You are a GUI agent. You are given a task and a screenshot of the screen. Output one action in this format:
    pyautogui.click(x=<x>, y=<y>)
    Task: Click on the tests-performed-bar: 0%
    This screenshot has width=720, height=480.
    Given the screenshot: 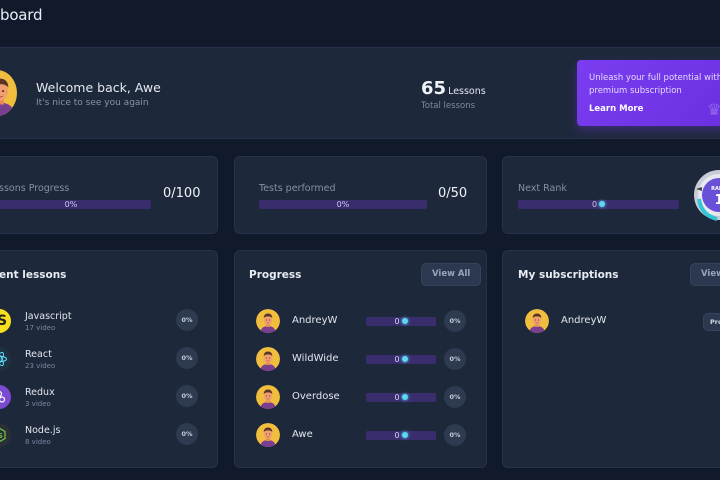 What is the action you would take?
    pyautogui.click(x=343, y=204)
    